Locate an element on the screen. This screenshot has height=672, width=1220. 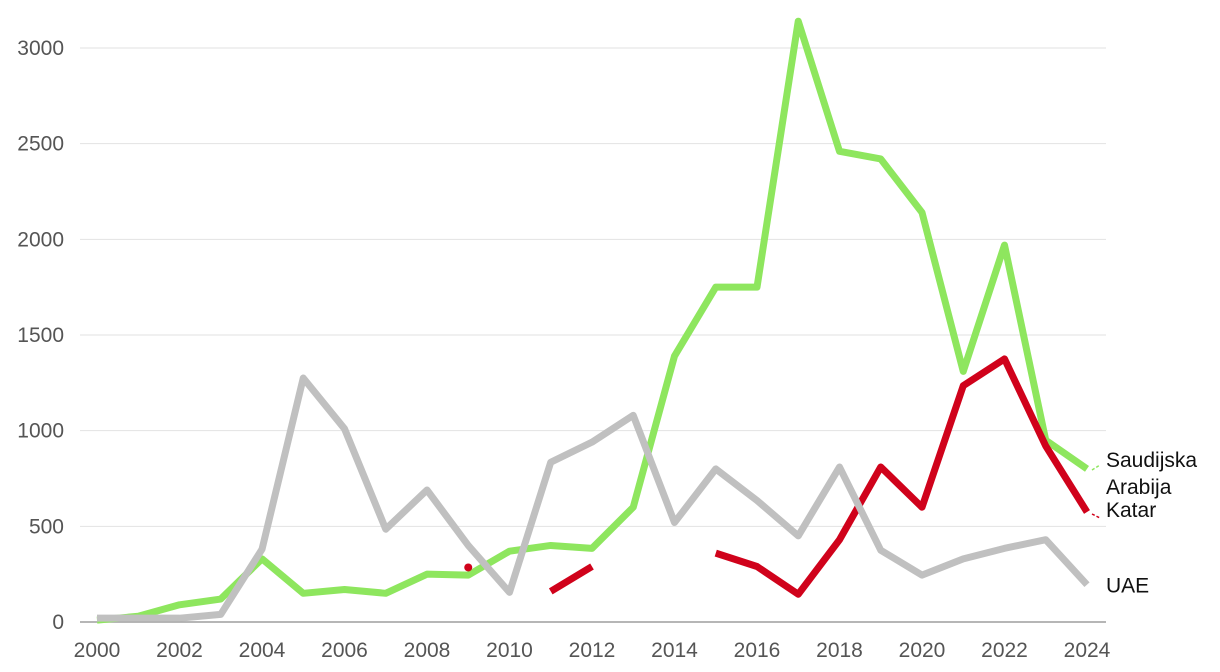
y-tick-label: 2000 is located at coordinates (40, 239).